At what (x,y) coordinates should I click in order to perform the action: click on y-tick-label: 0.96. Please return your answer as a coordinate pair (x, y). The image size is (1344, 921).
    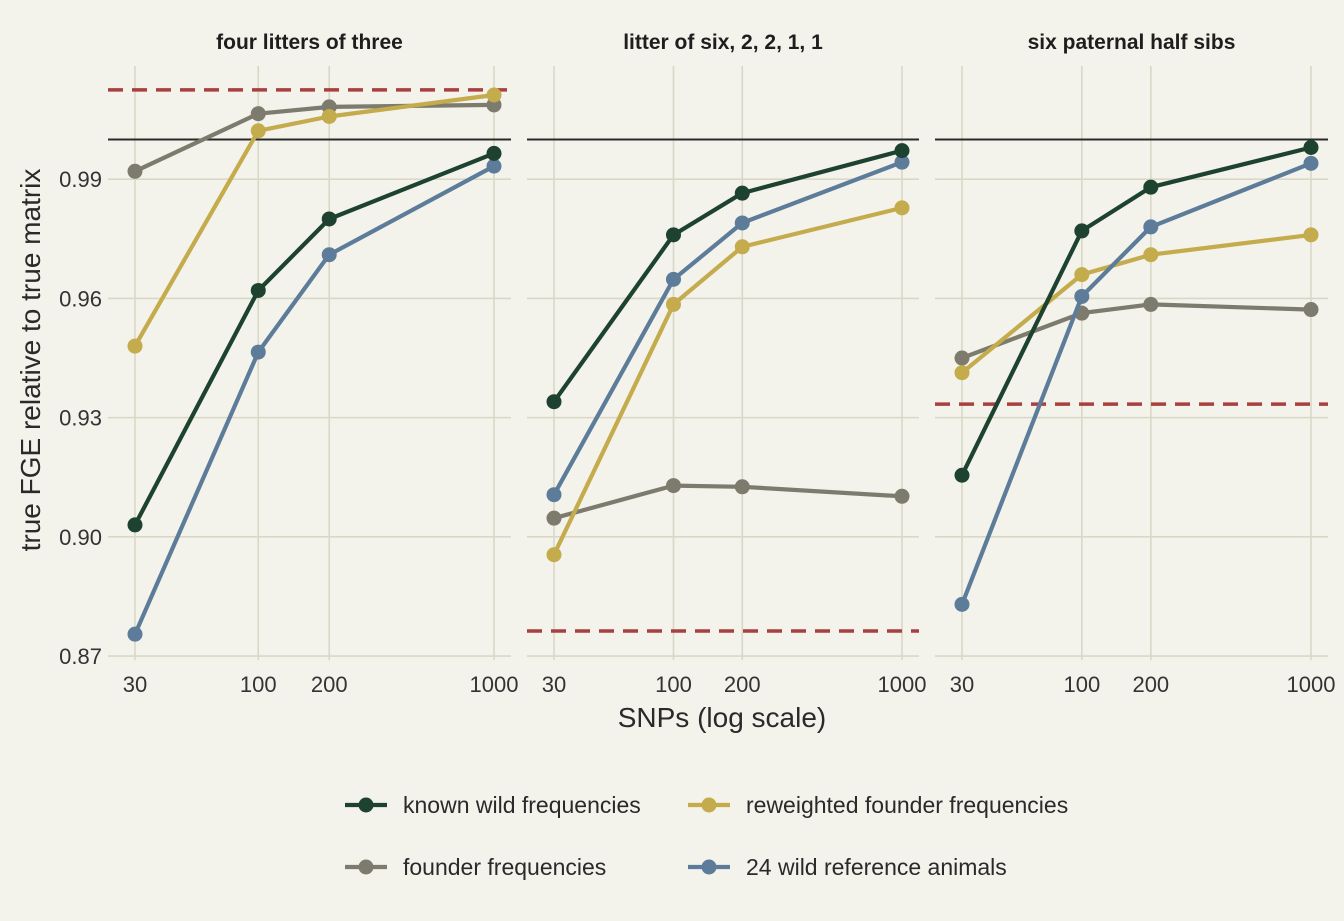
    Looking at the image, I should click on (80, 298).